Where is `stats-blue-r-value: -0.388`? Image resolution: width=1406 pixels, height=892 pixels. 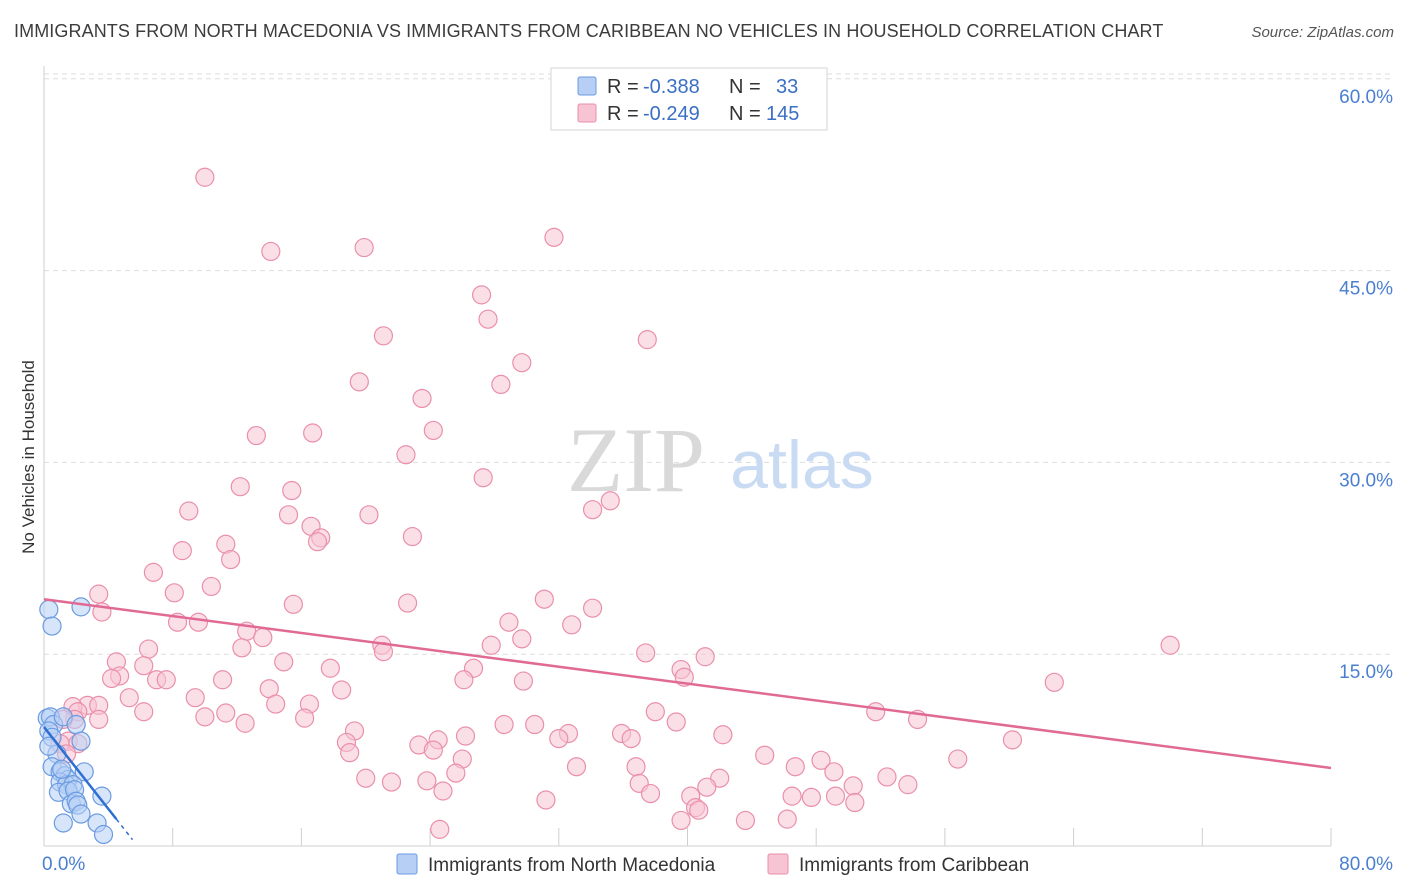
stats-blue-r-value: -0.388 is located at coordinates (671, 87).